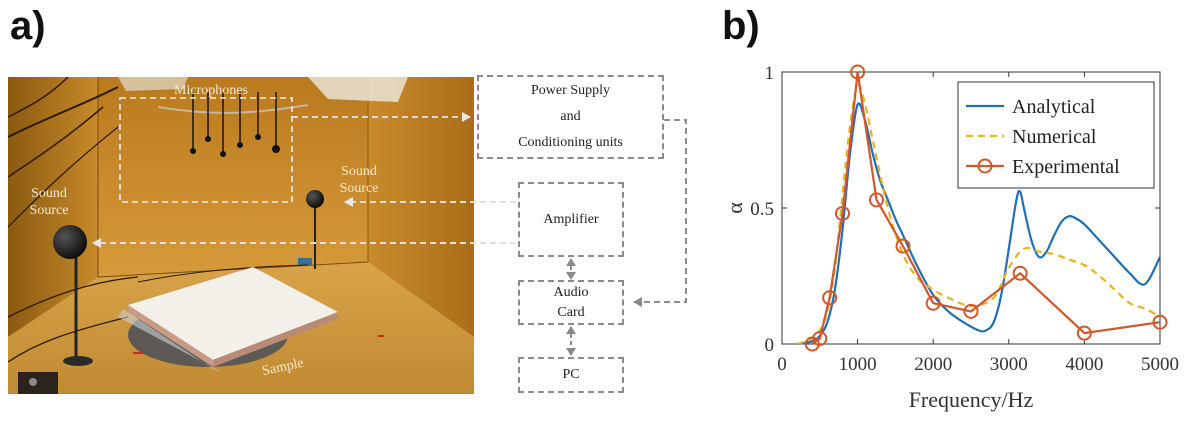  Describe the element at coordinates (933, 364) in the screenshot. I see `x-tick-label: 2000` at that location.